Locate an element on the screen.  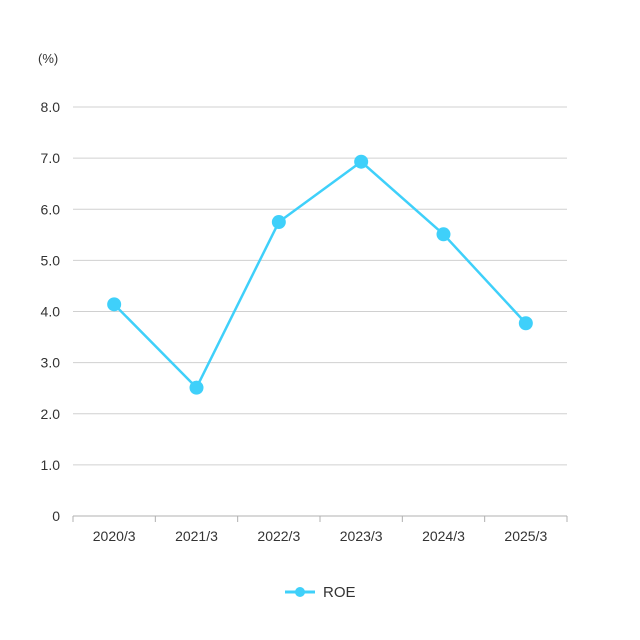
y-tick-label: 1.0 is located at coordinates (51, 465).